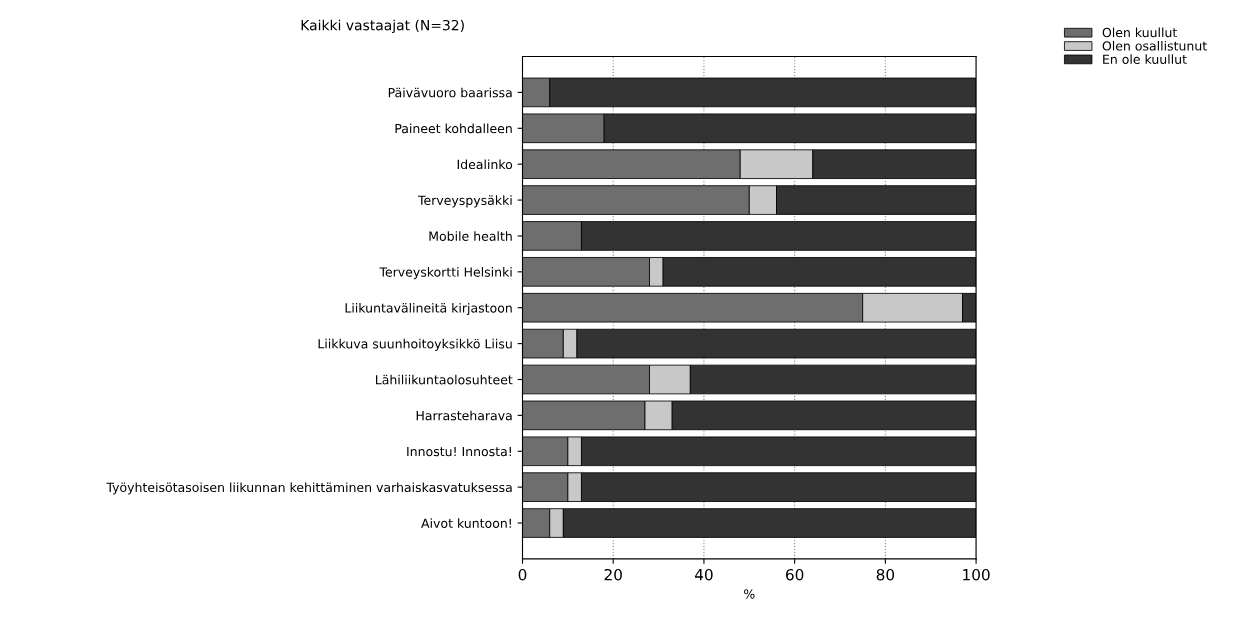 The width and height of the screenshot is (1253, 628). What do you see at coordinates (415, 344) in the screenshot?
I see `y-tick-label: Liikkuva suunhoitoyksikkö Liisu` at bounding box center [415, 344].